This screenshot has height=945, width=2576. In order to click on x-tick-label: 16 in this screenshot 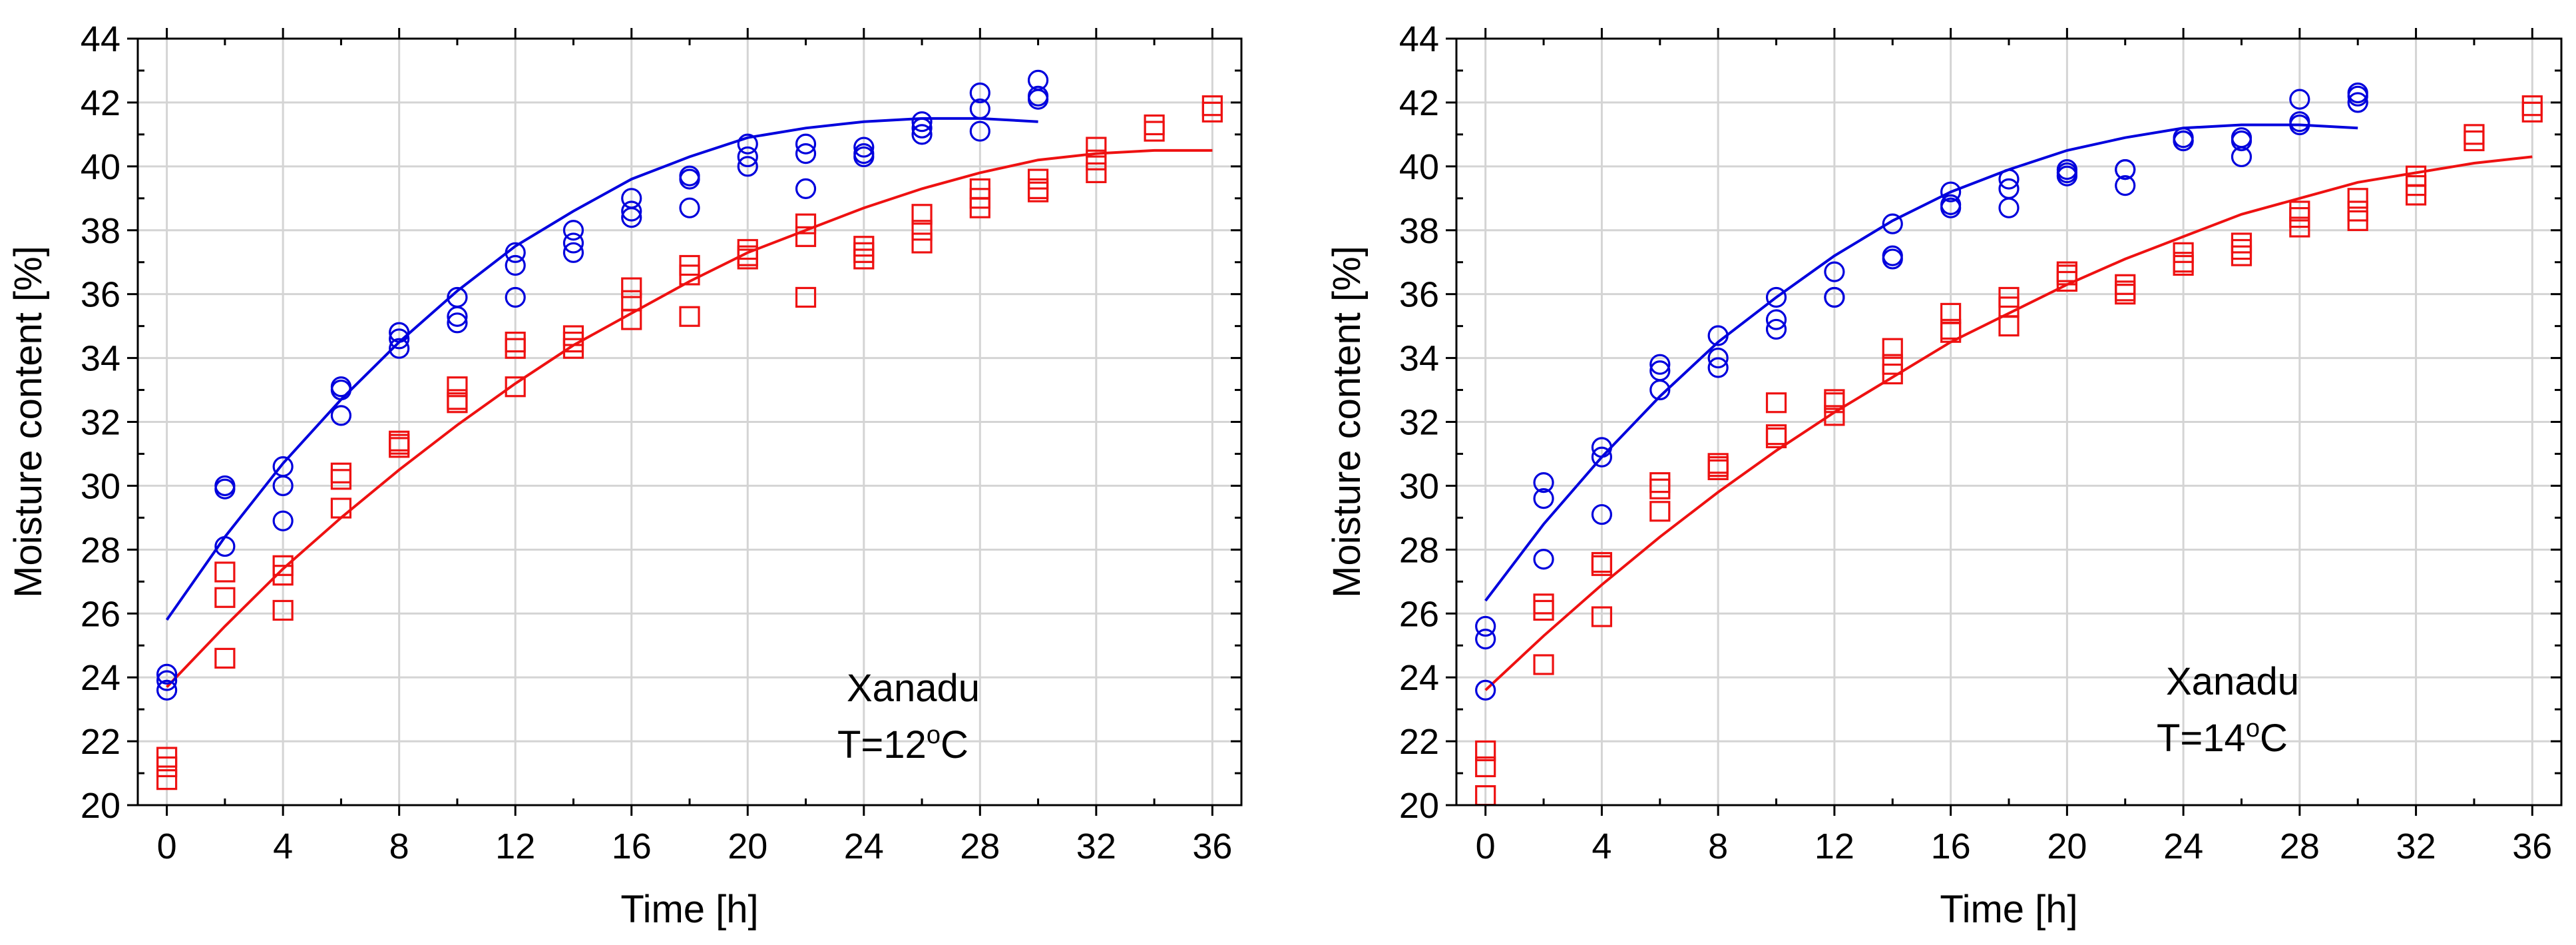, I will do `click(632, 846)`.